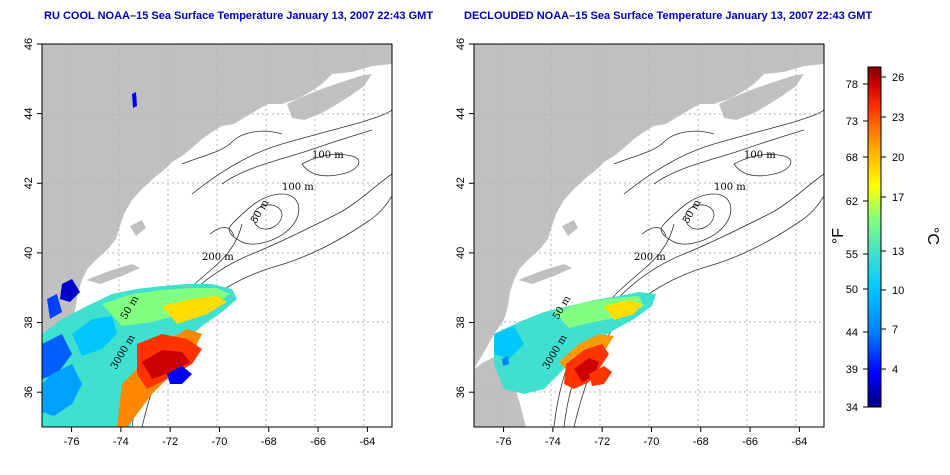 This screenshot has height=475, width=950. Describe the element at coordinates (852, 333) in the screenshot. I see `f-tick-label: 44` at that location.